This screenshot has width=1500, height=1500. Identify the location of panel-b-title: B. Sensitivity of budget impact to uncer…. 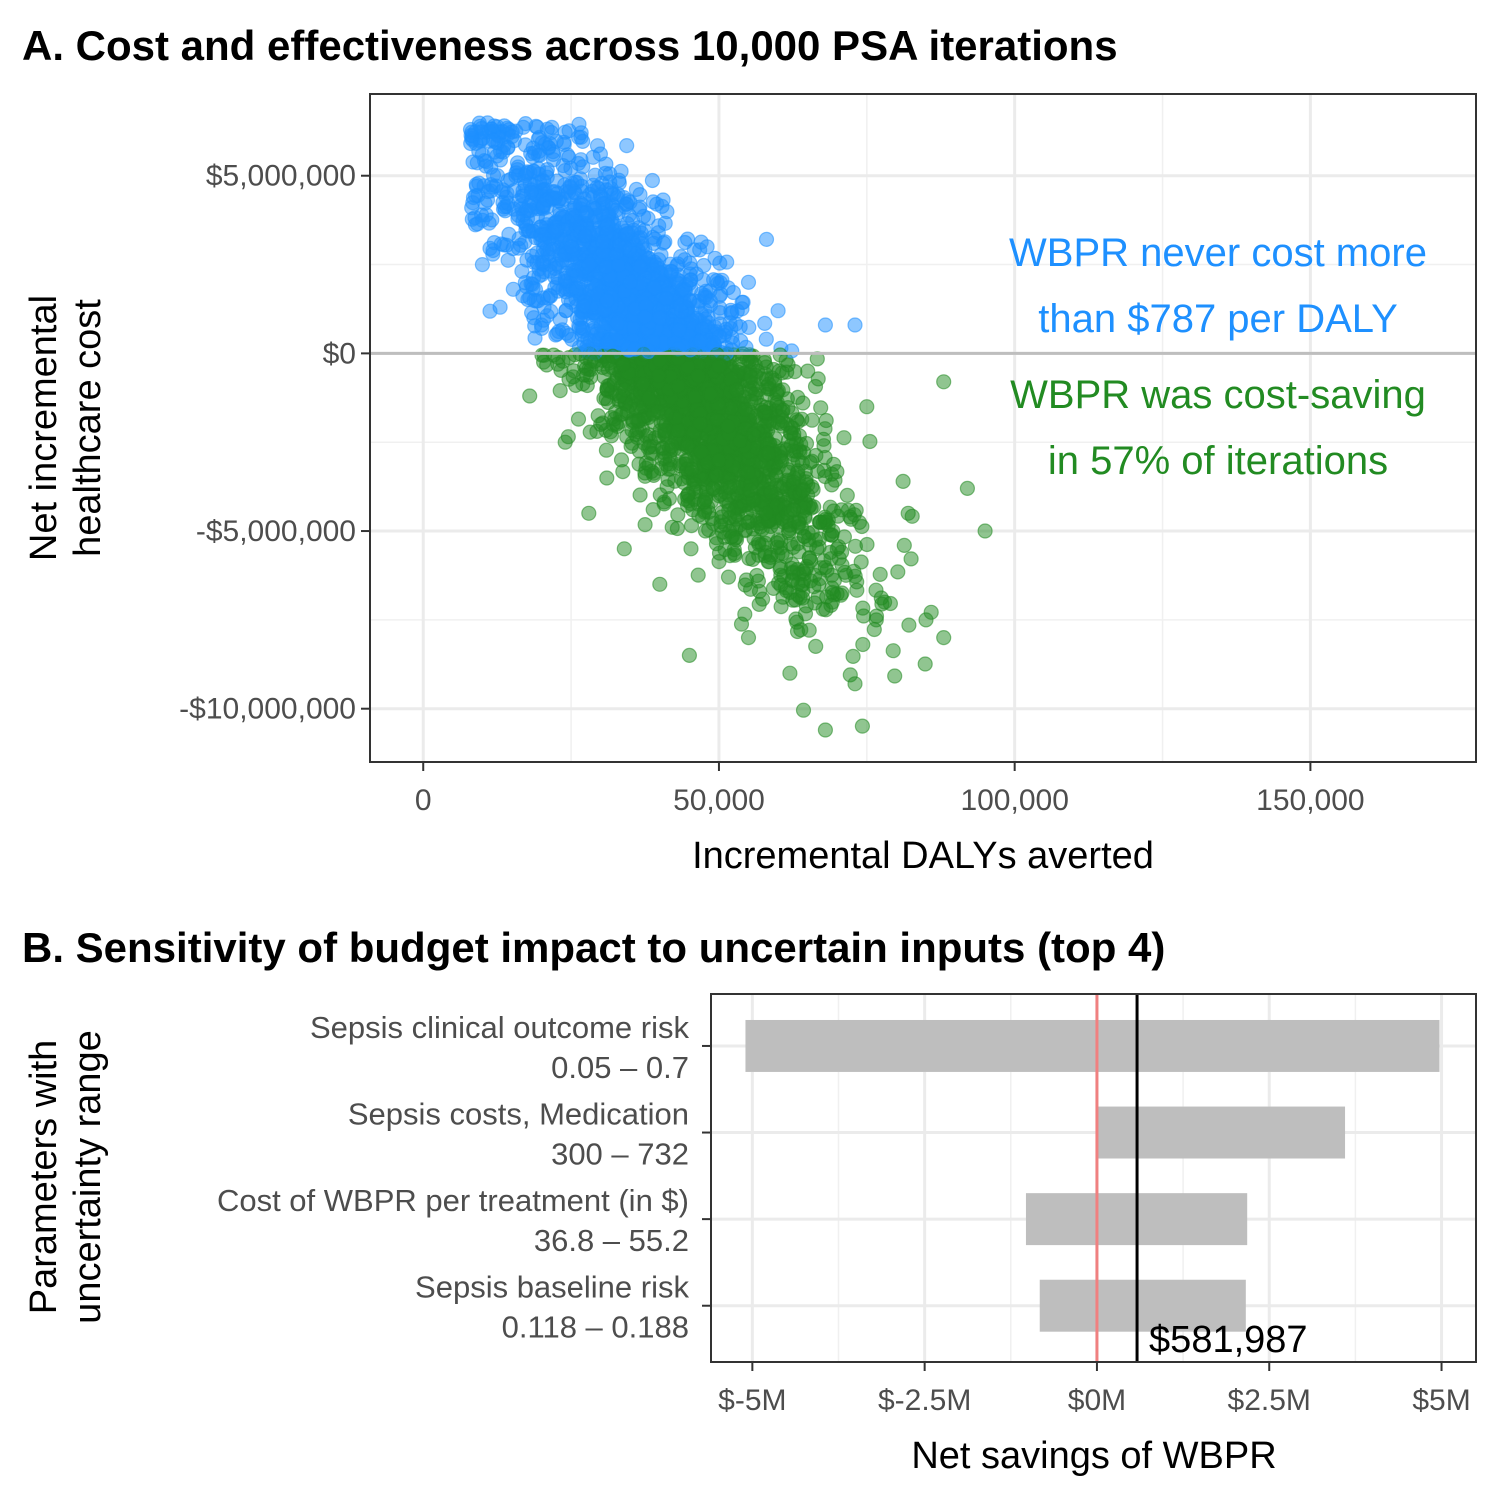
(593, 947).